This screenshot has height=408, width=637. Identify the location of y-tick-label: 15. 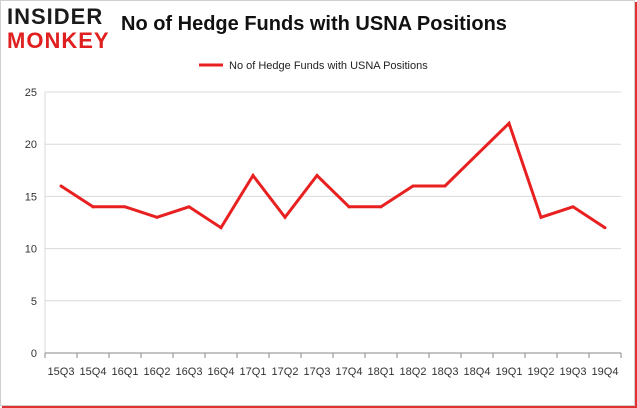
(31, 197).